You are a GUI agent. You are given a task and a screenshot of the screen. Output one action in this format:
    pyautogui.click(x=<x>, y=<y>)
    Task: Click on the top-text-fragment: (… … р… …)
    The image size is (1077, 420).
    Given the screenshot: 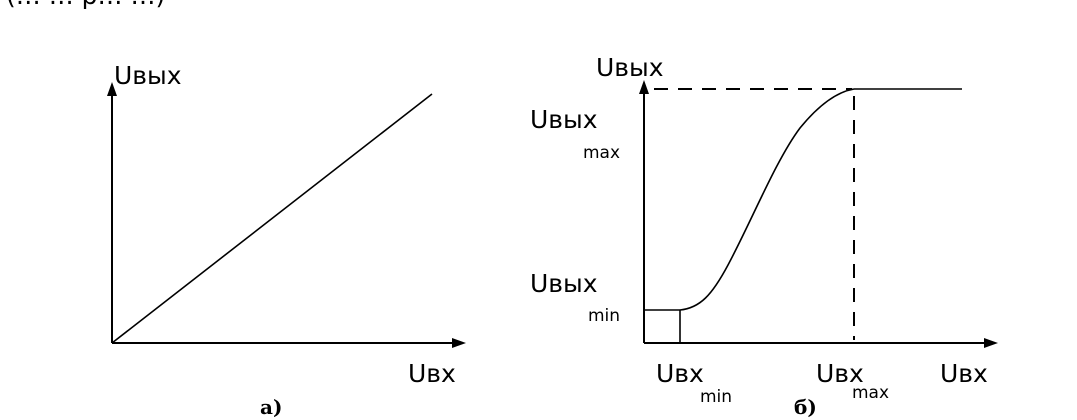 What is the action you would take?
    pyautogui.click(x=85, y=5)
    